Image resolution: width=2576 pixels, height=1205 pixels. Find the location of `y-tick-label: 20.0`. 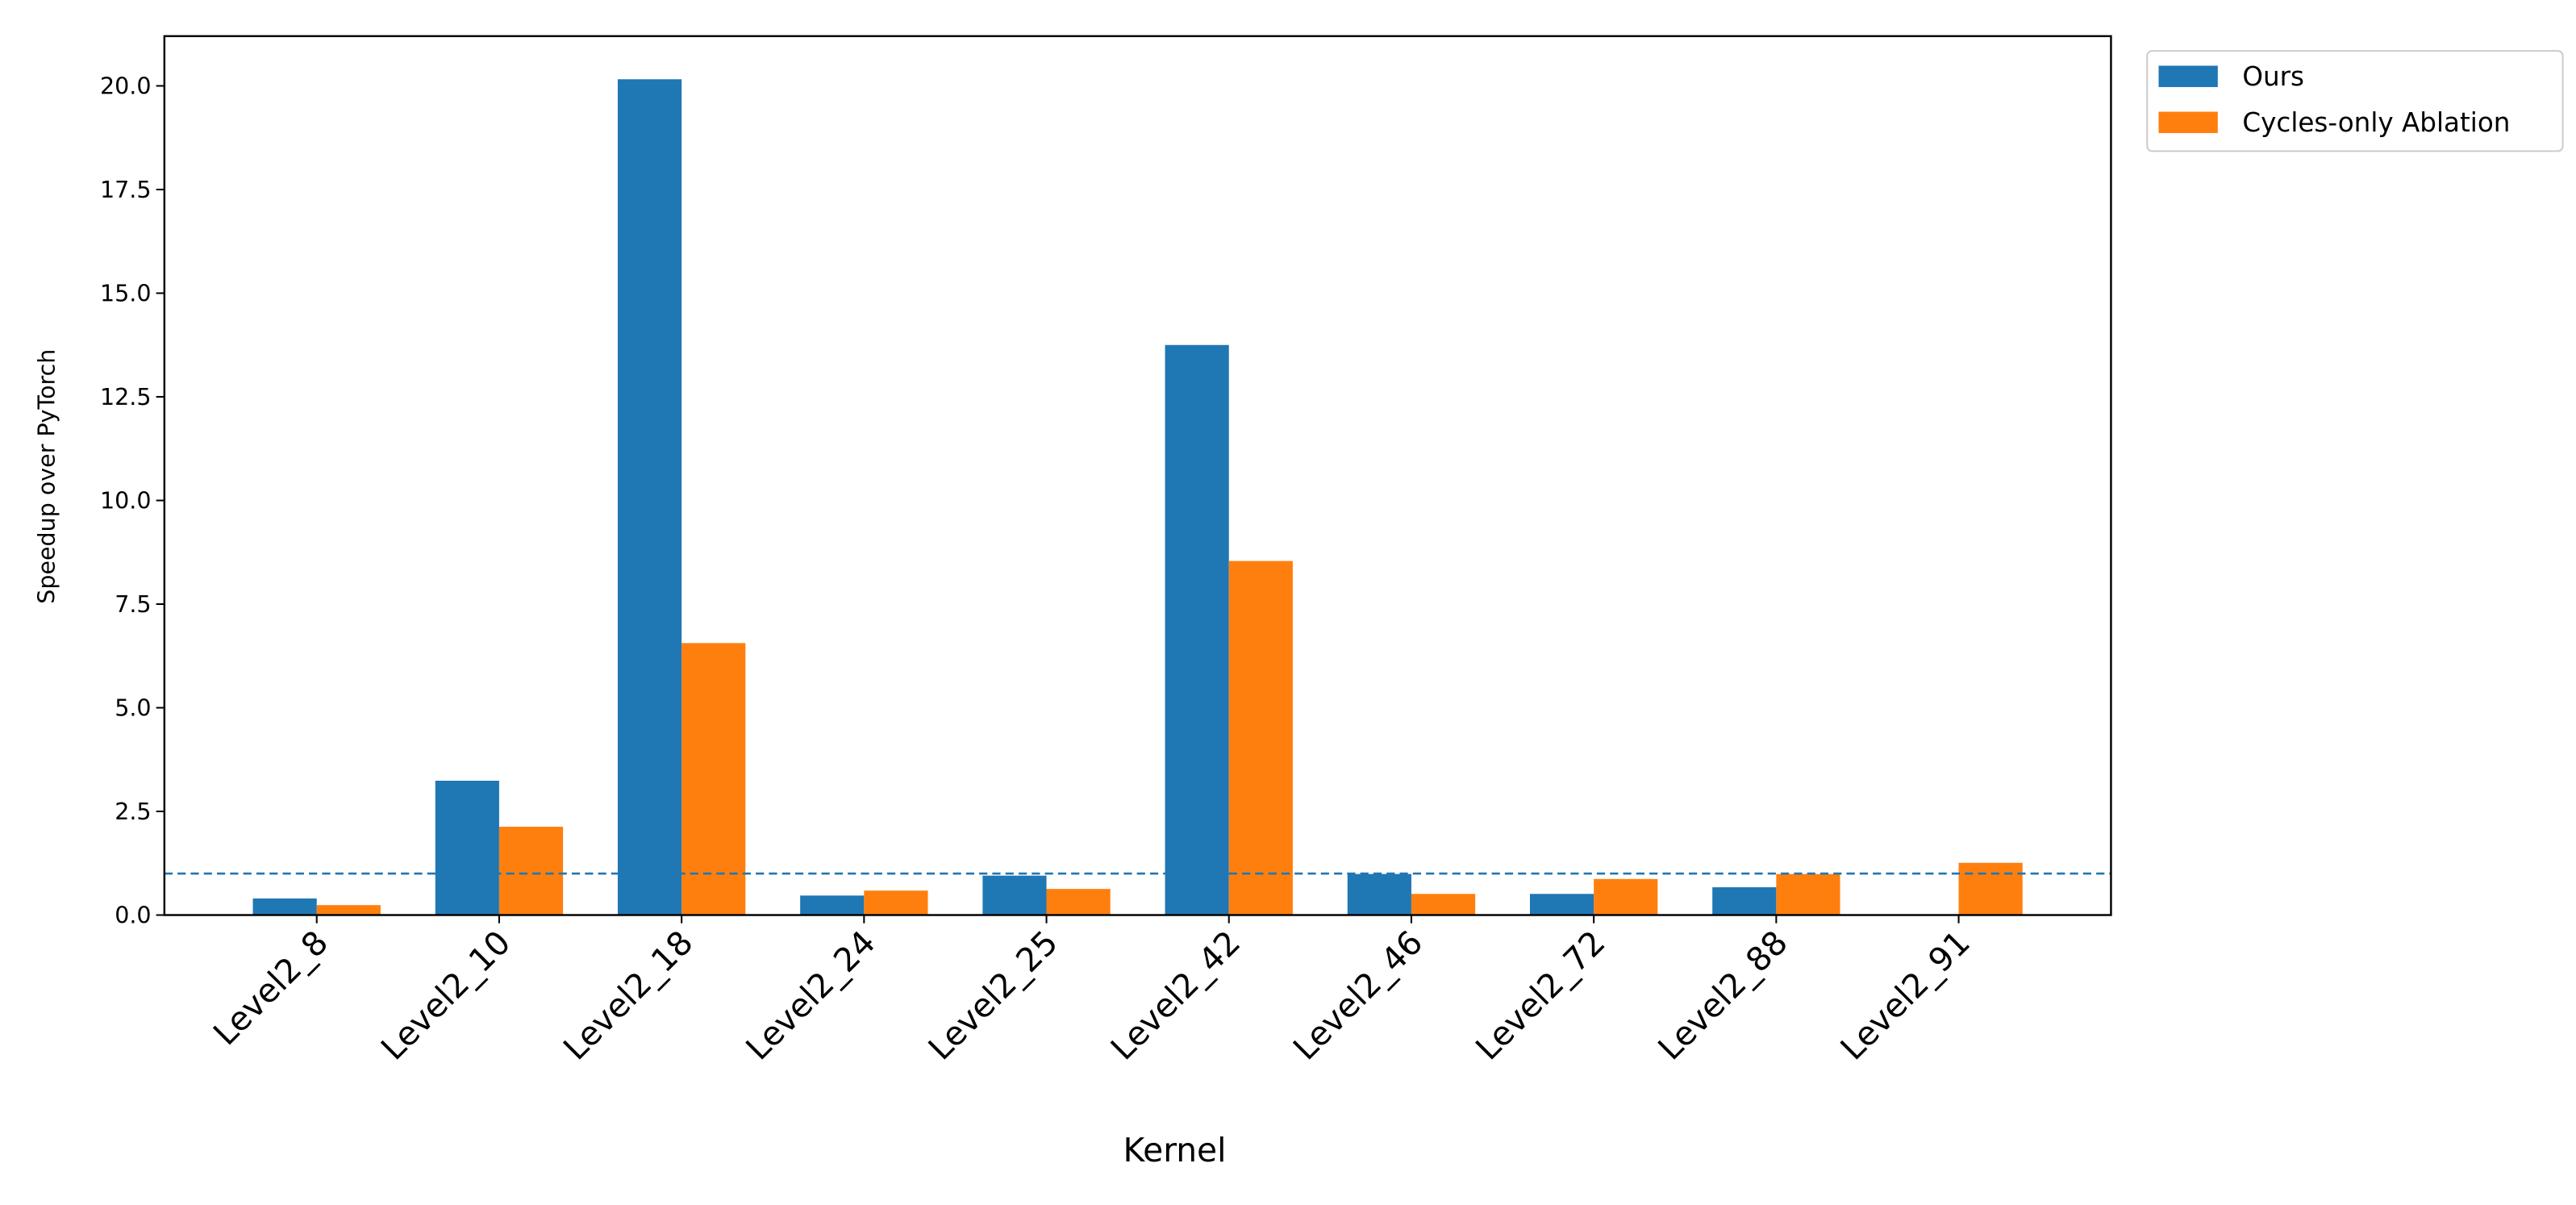

y-tick-label: 20.0 is located at coordinates (125, 86).